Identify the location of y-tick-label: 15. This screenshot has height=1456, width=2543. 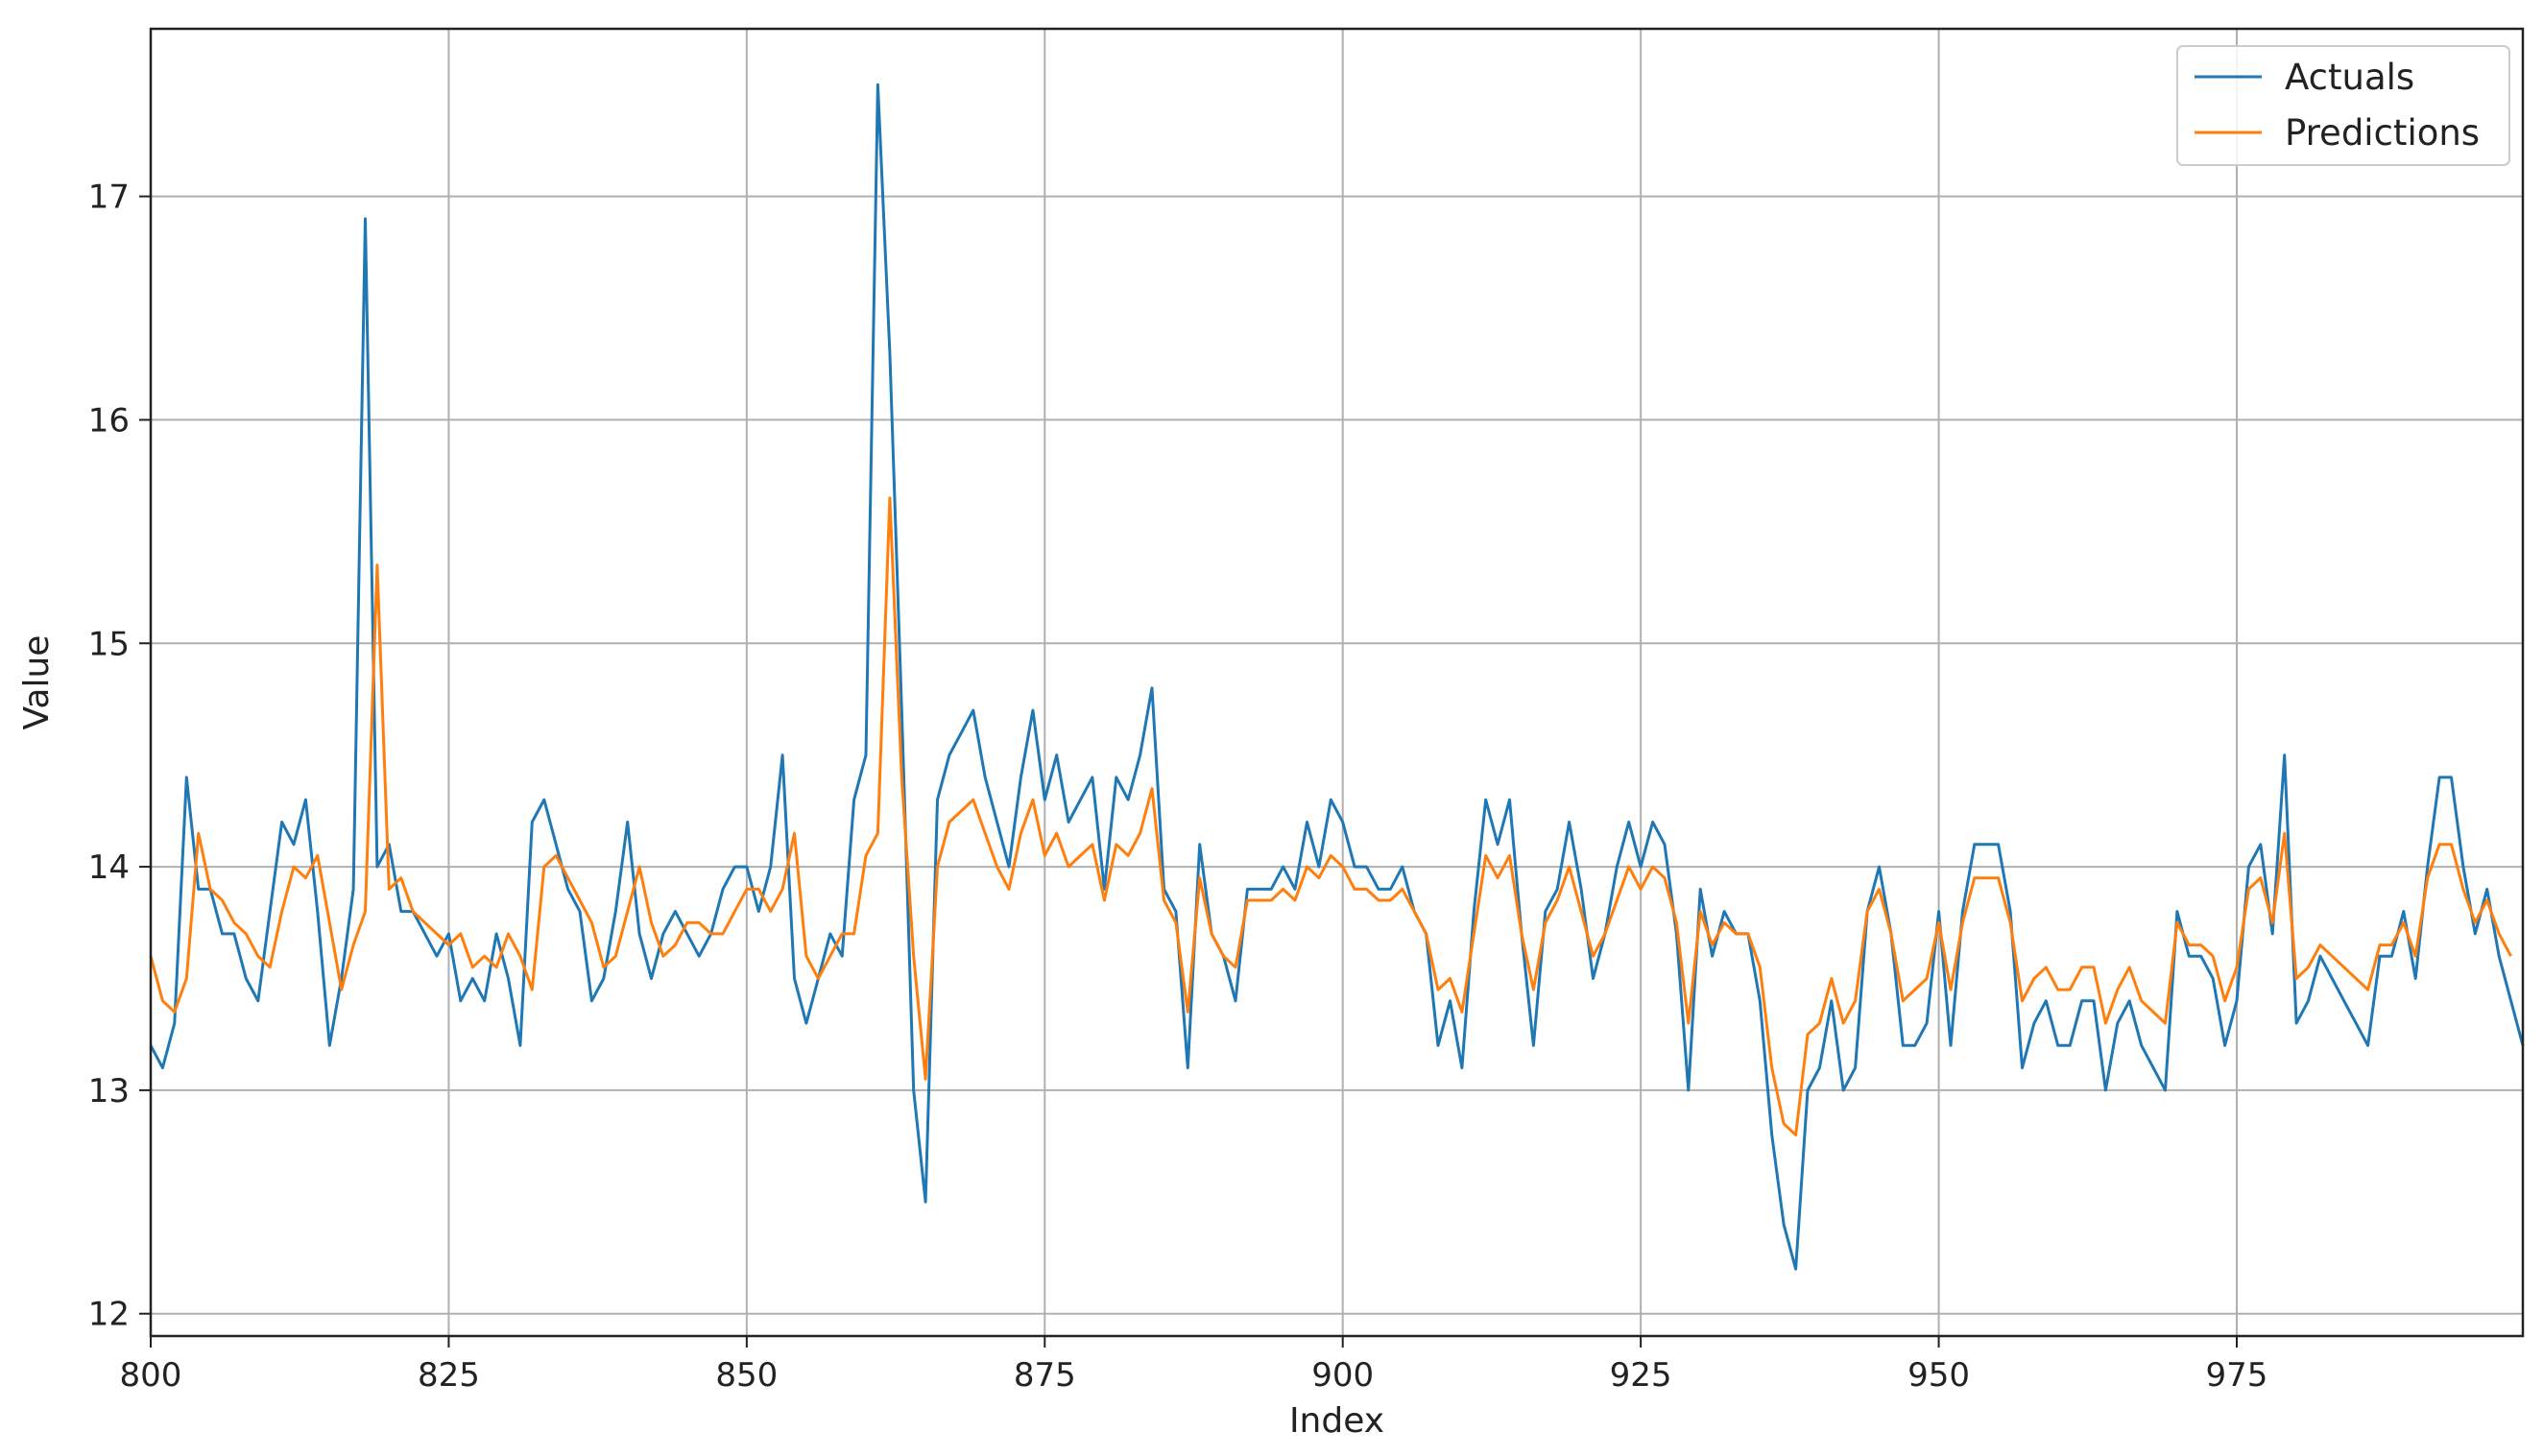
(109, 644).